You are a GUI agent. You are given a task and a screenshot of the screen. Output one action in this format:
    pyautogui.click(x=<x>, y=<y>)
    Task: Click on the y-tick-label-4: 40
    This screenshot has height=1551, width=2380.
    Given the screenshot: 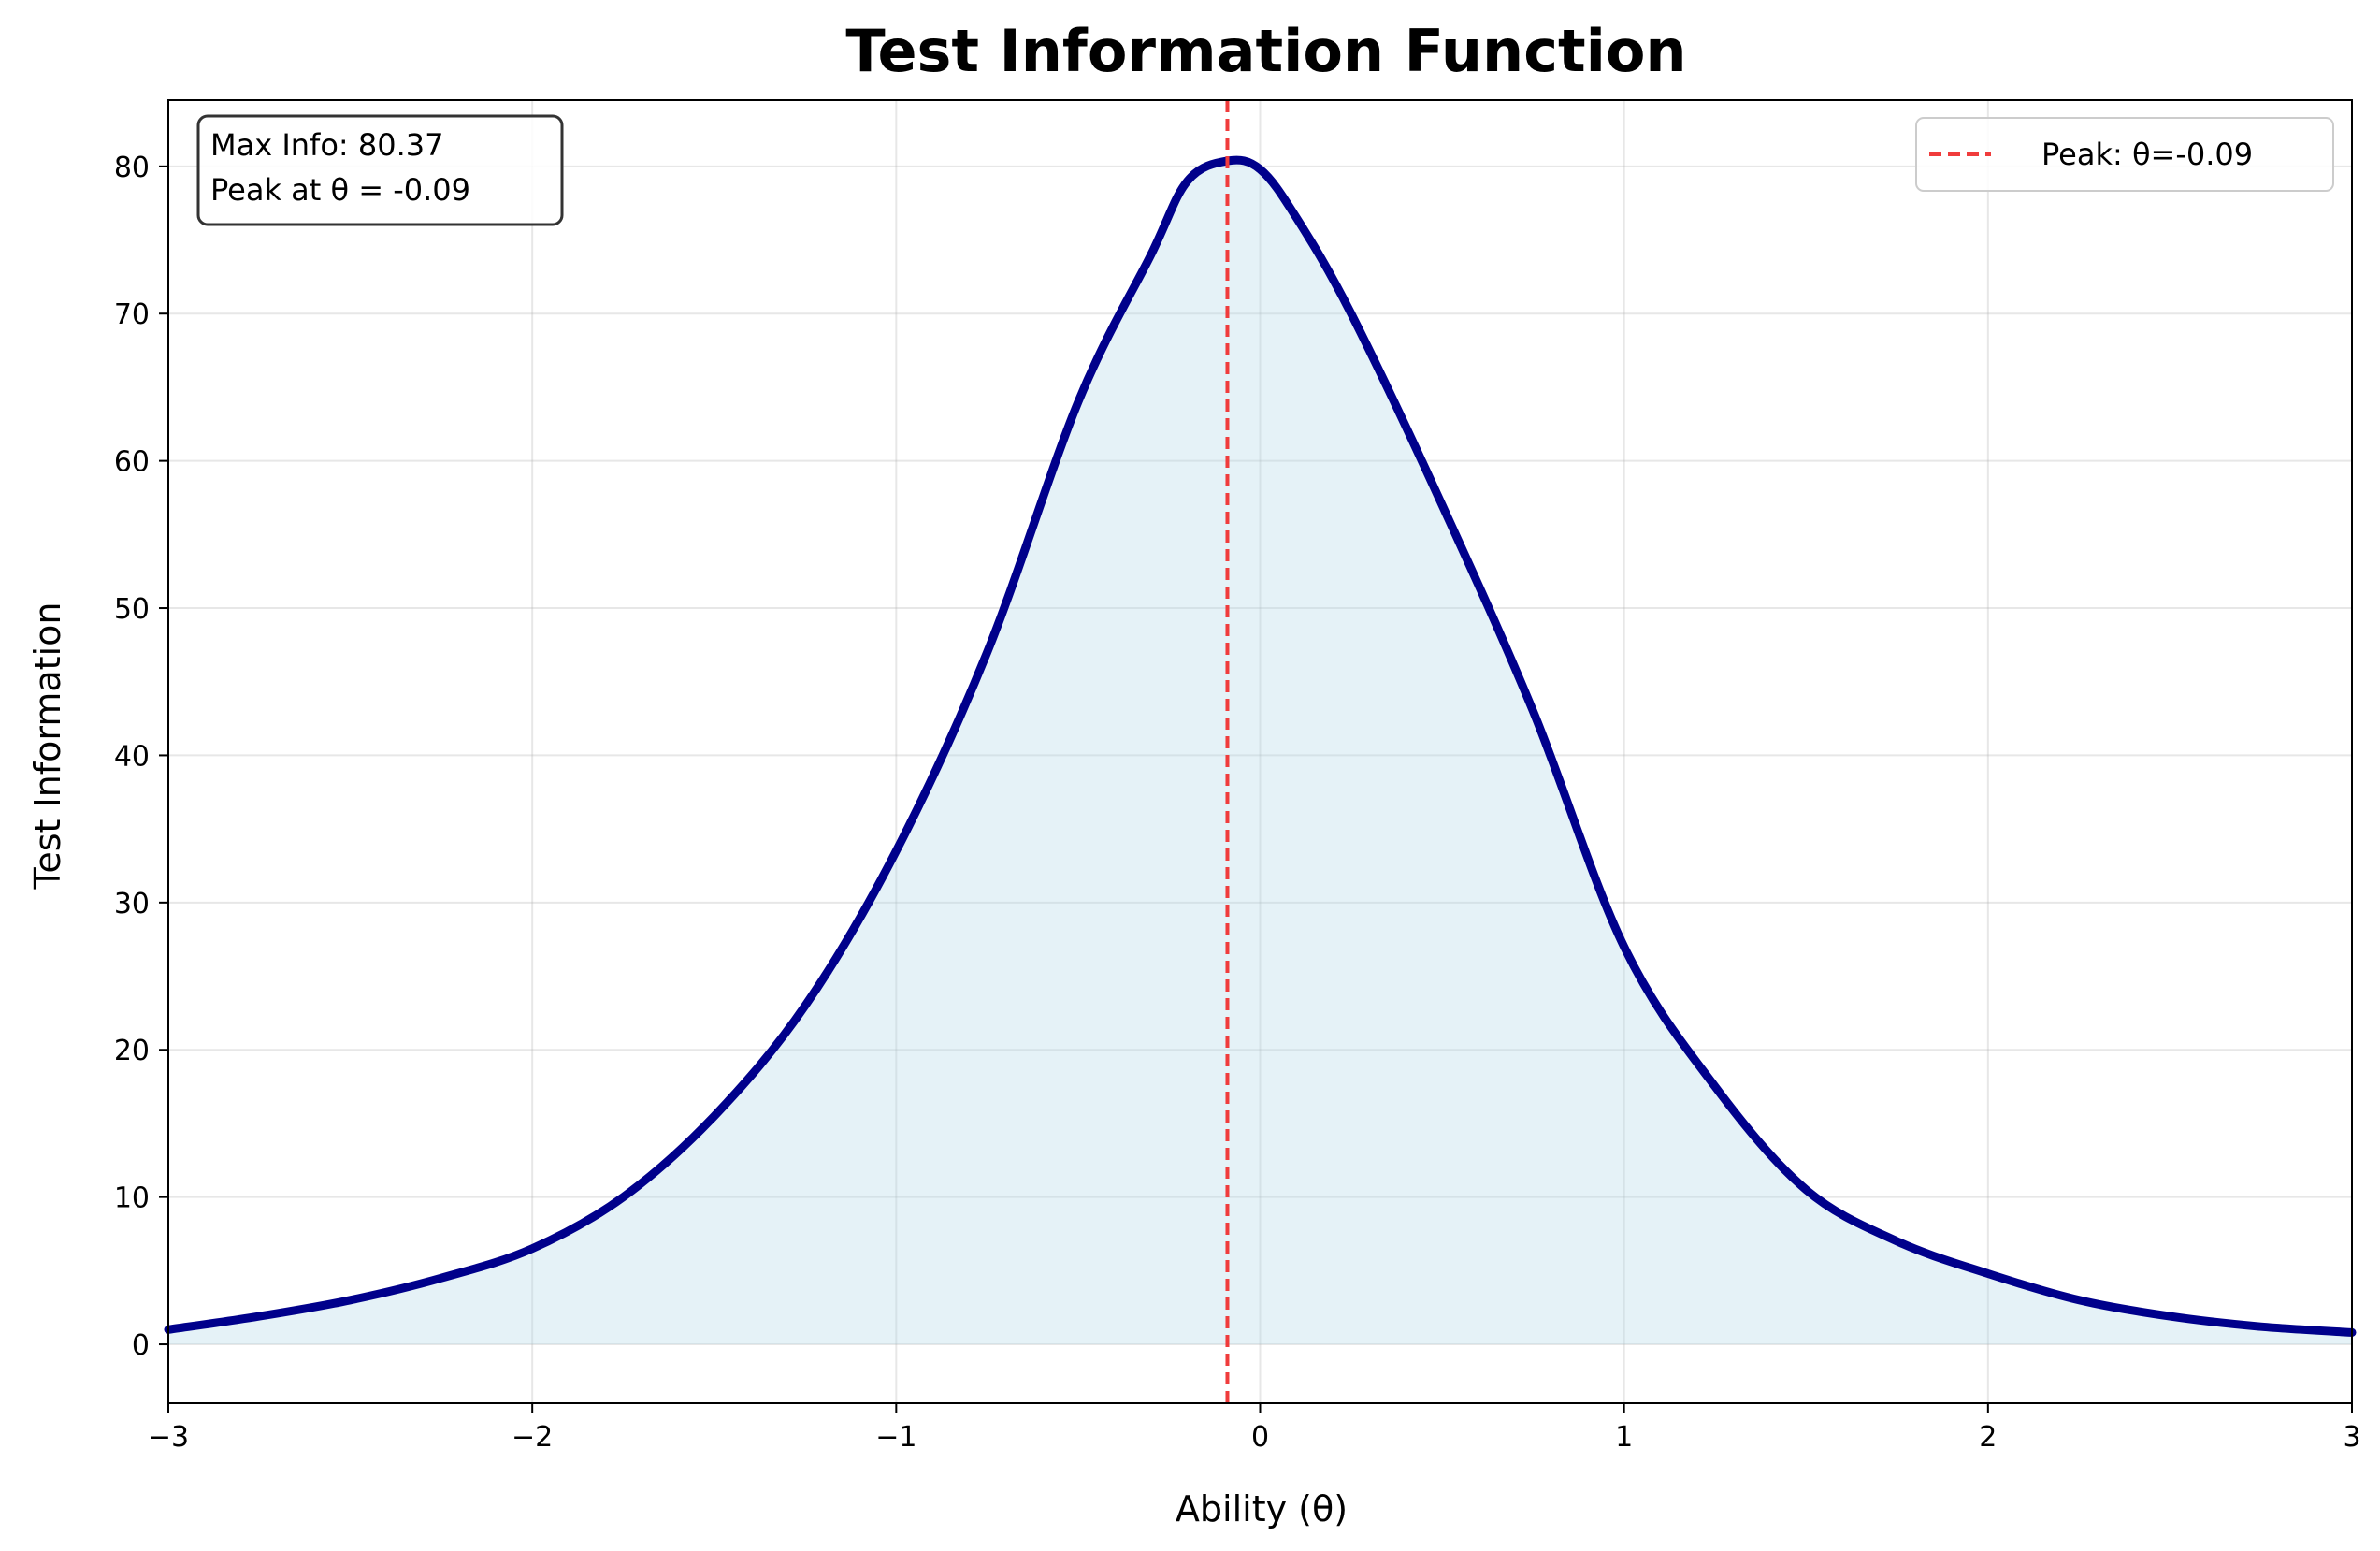 What is the action you would take?
    pyautogui.click(x=132, y=756)
    